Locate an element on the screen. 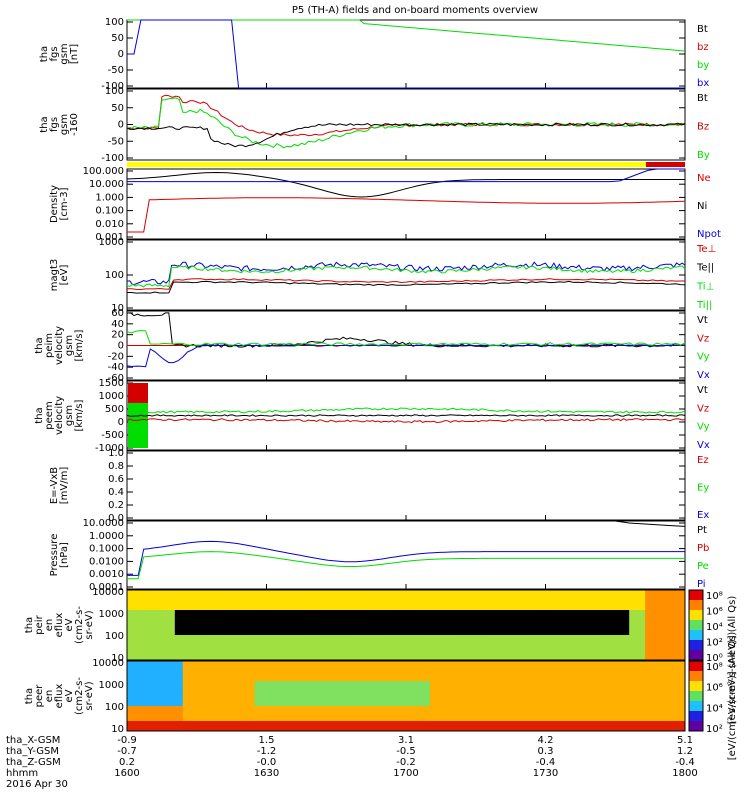 This screenshot has width=750, height=800. legend-entry: Pb is located at coordinates (703, 548).